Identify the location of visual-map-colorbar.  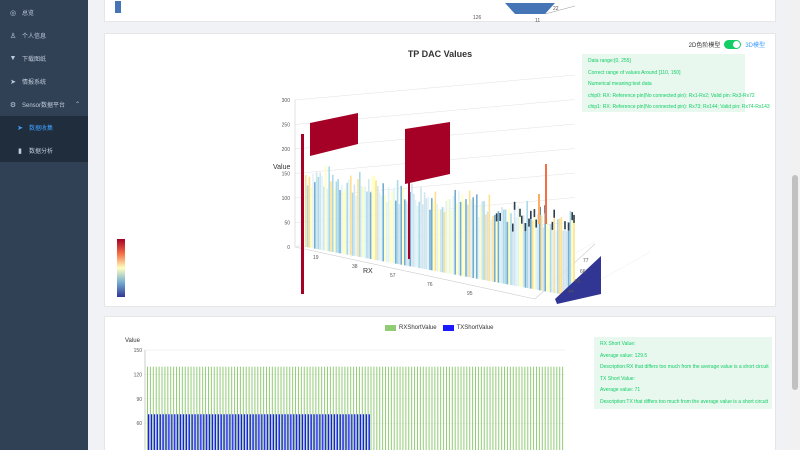
(121, 268).